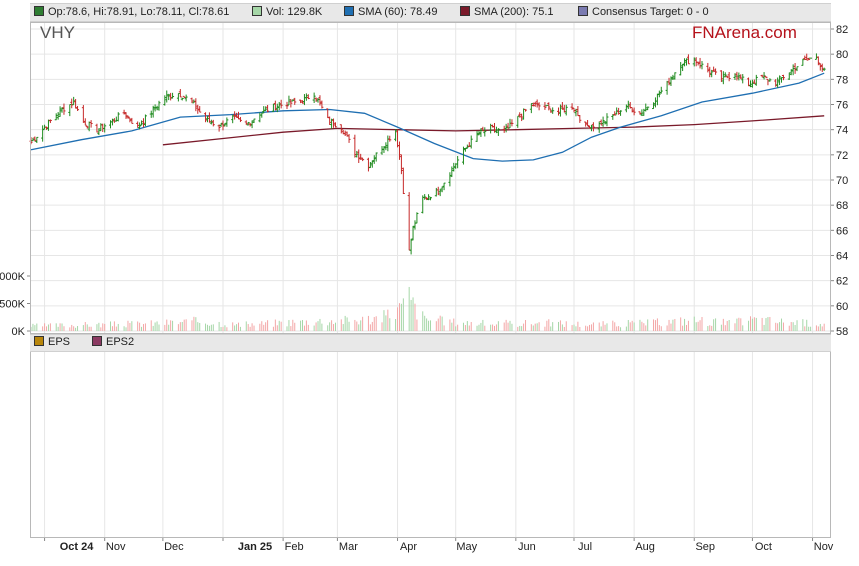 The image size is (859, 566). I want to click on eps-legend: EPS EPS2, so click(430, 343).